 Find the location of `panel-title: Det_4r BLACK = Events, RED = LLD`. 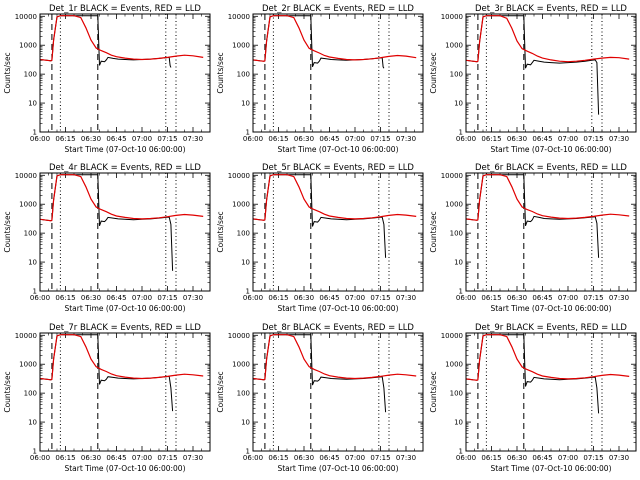

panel-title: Det_4r BLACK = Events, RED = LLD is located at coordinates (125, 168).